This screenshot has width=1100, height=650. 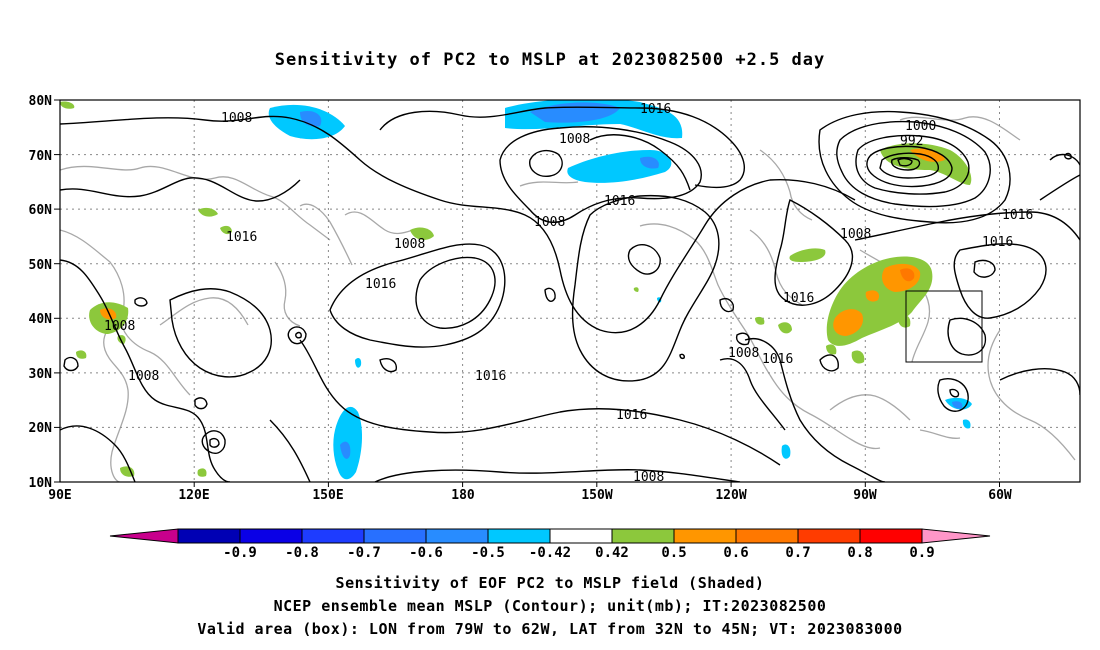 I want to click on colorbar-tick-label: -0.5, so click(x=488, y=553).